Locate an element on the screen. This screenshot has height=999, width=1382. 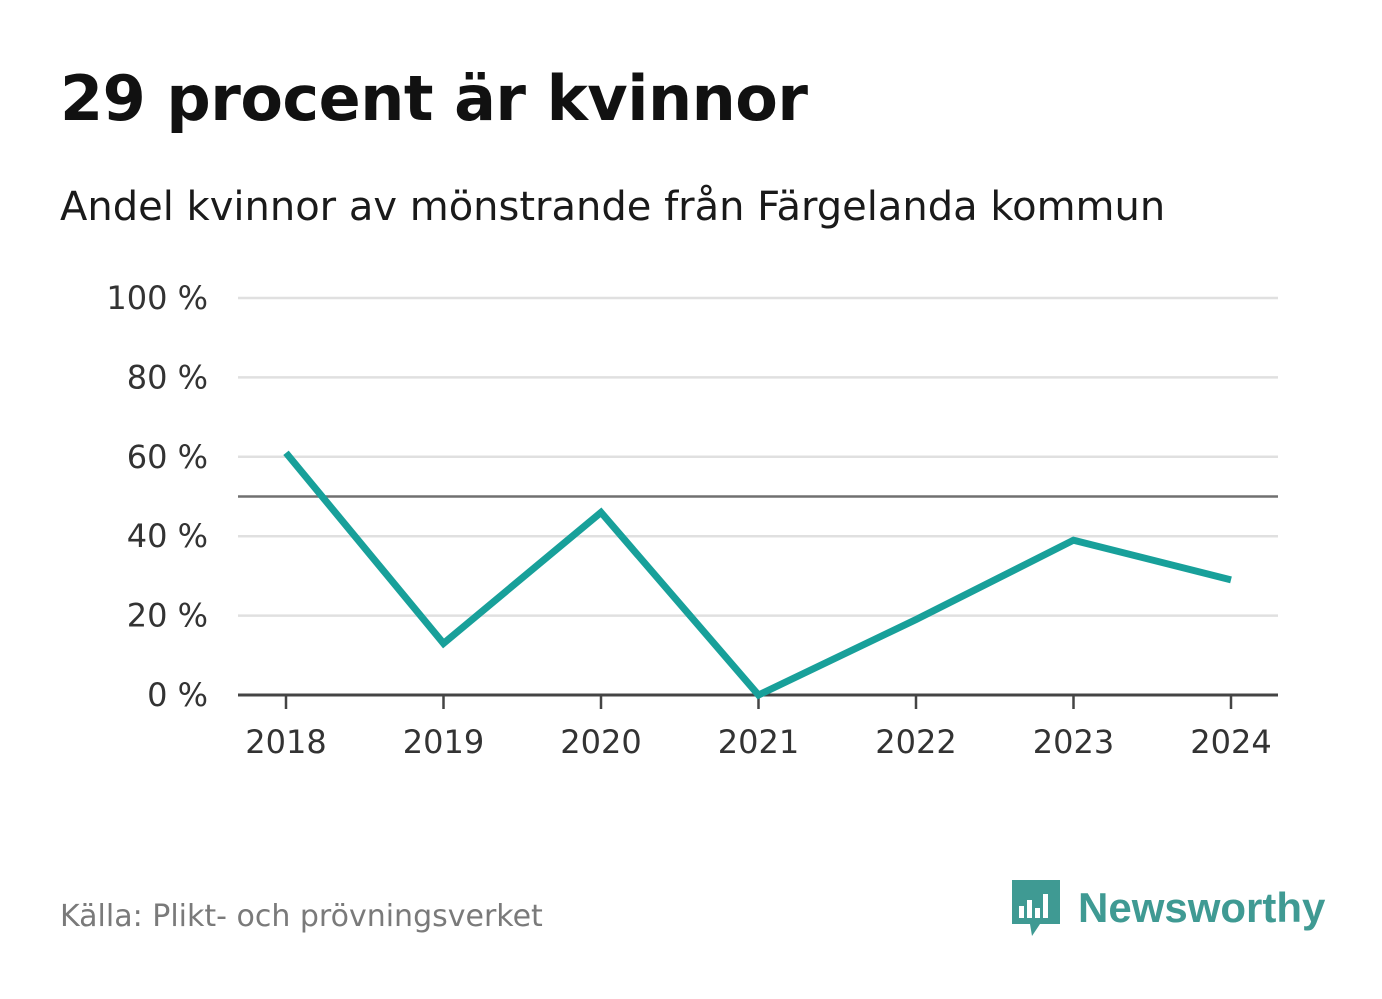
brand-name: Newsworthy is located at coordinates (1202, 907).